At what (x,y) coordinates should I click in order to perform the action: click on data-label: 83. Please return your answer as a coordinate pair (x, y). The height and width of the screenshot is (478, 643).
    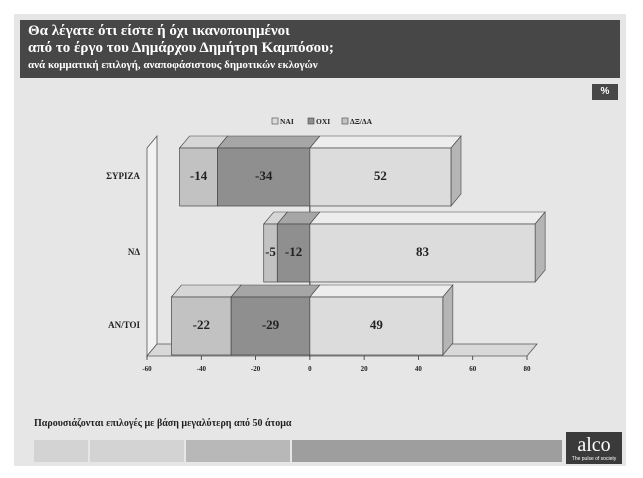
    Looking at the image, I should click on (423, 251).